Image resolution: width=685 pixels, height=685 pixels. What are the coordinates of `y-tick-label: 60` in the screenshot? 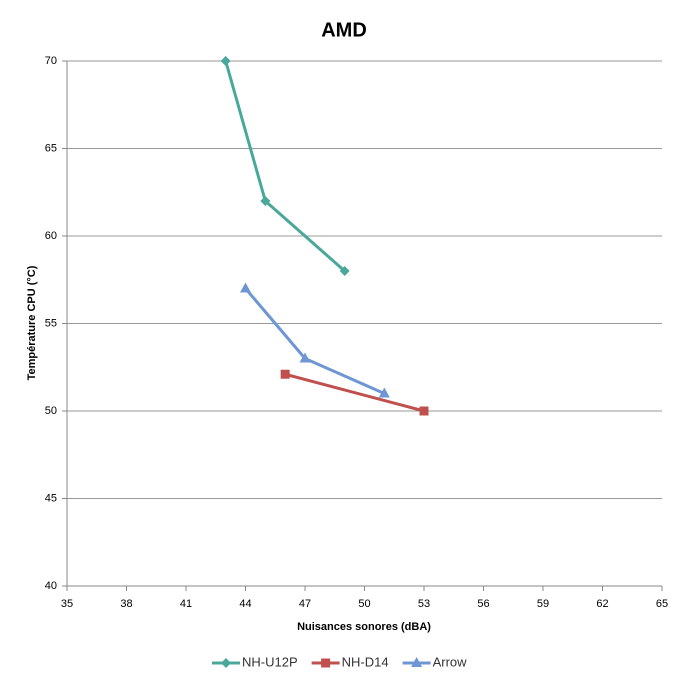 It's located at (51, 236).